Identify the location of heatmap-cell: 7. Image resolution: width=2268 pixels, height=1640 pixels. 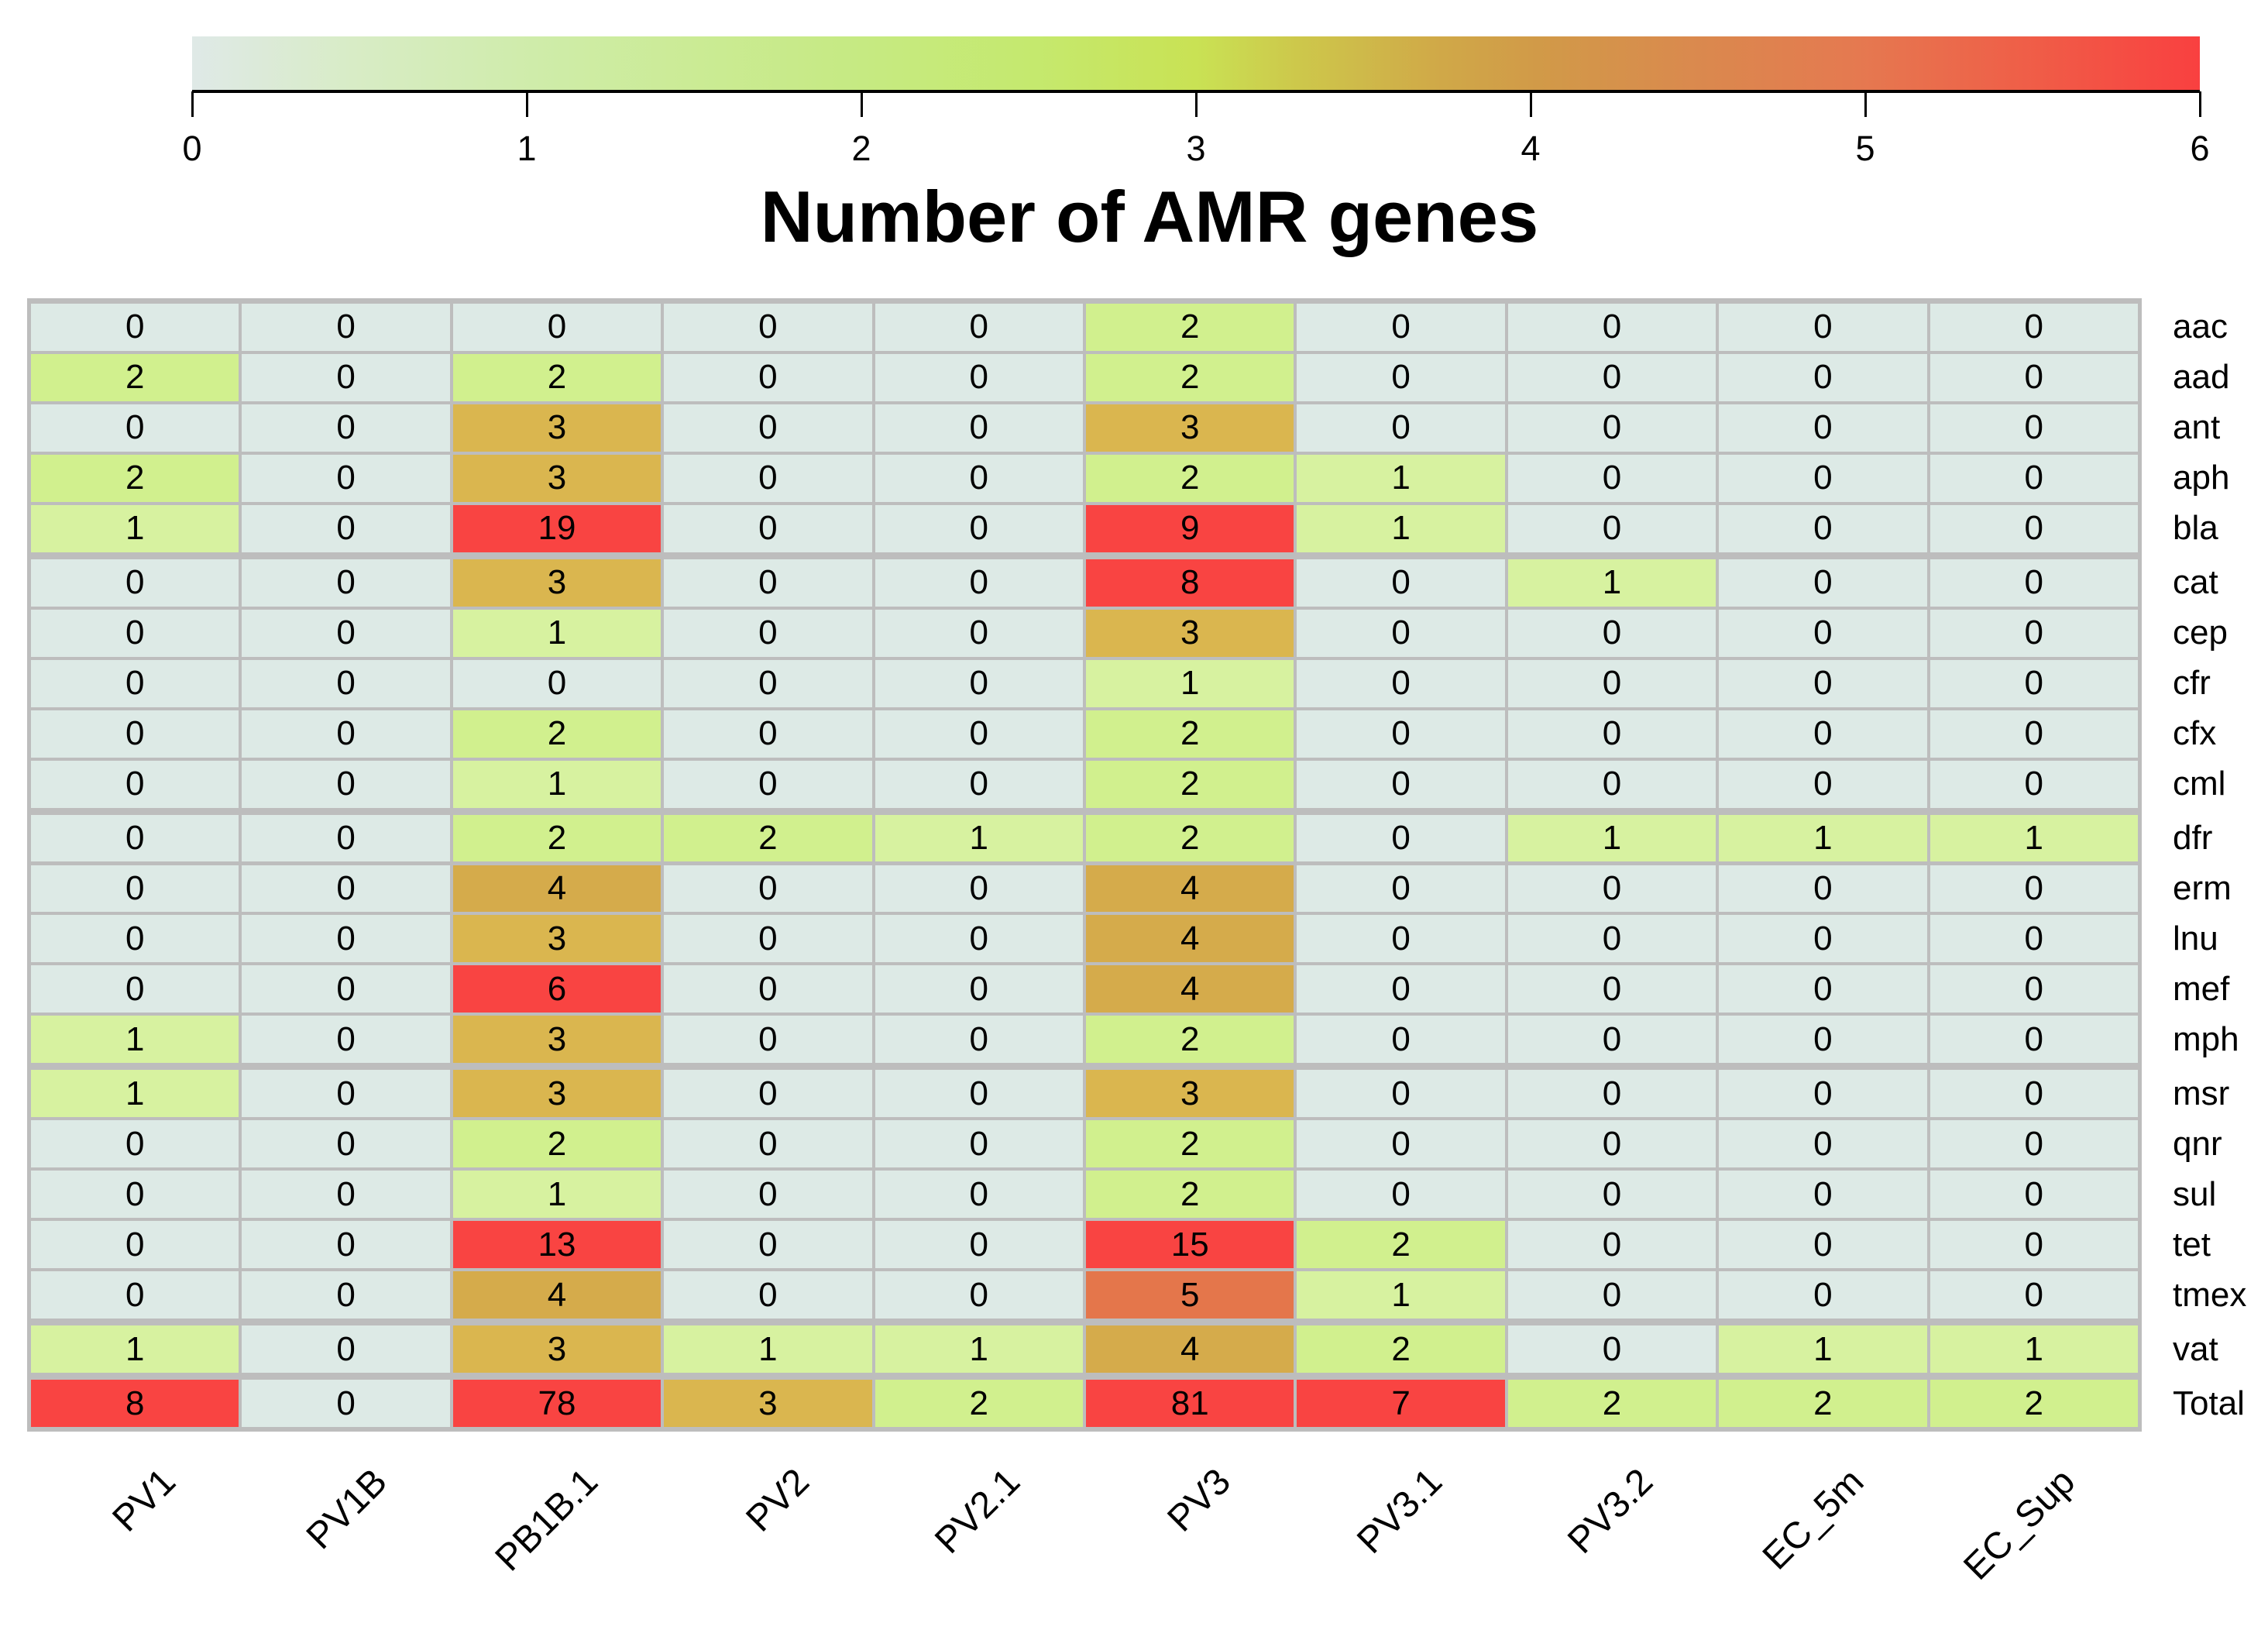
(1401, 1403).